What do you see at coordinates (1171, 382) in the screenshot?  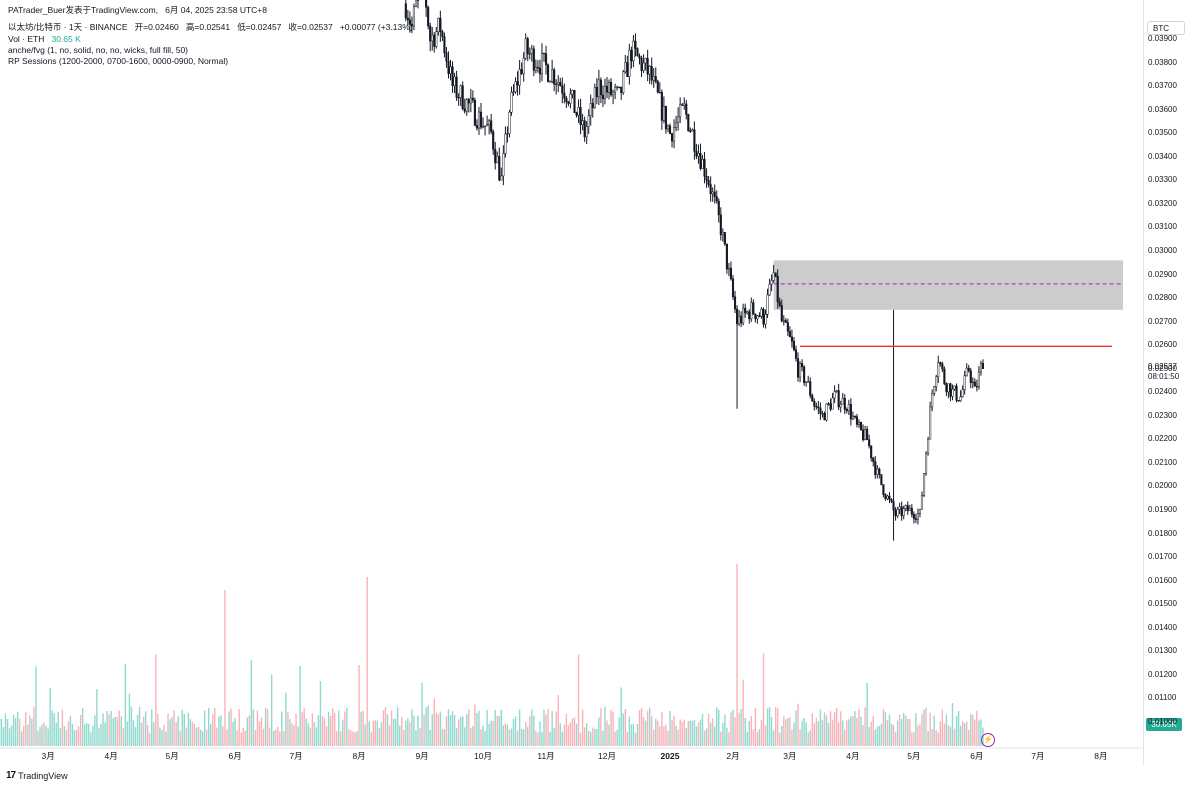 I see `price-axis` at bounding box center [1171, 382].